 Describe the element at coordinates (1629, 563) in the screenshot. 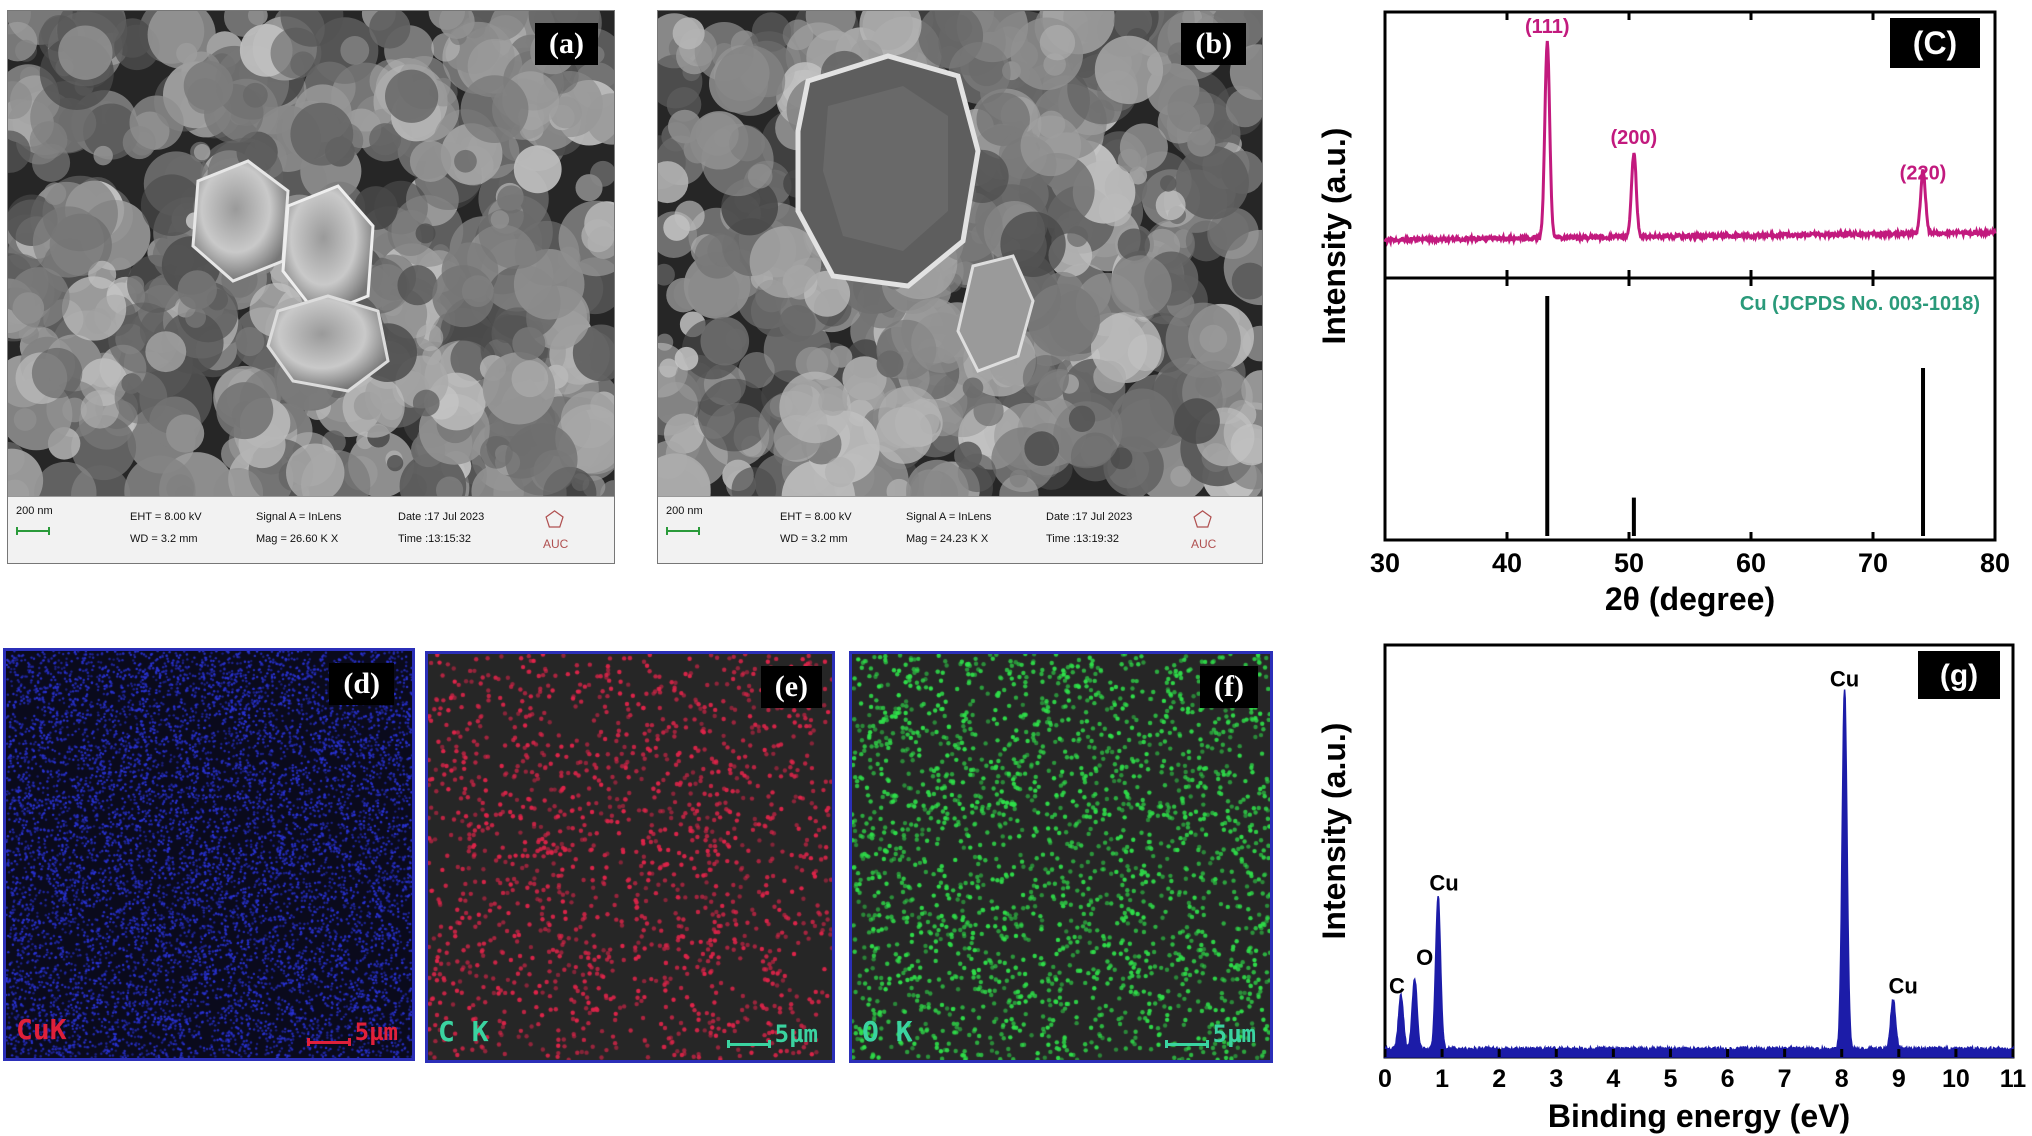

I see `x-tick-label-2: 50` at that location.